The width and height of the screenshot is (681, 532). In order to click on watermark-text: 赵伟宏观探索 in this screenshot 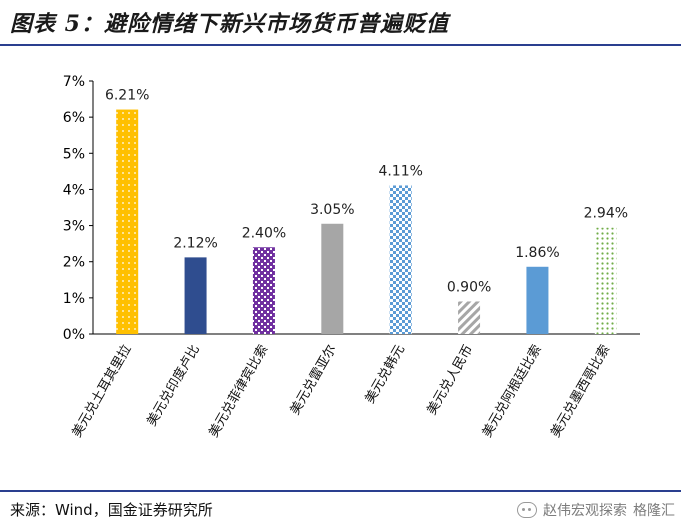, I will do `click(585, 511)`.